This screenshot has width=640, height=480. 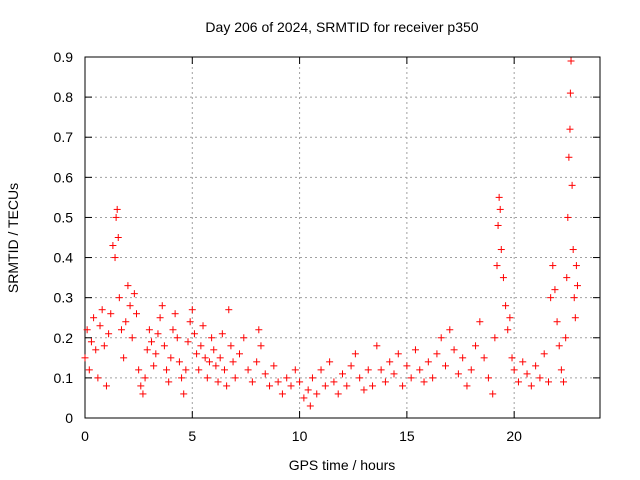 I want to click on y-tick-label: 0, so click(x=69, y=418).